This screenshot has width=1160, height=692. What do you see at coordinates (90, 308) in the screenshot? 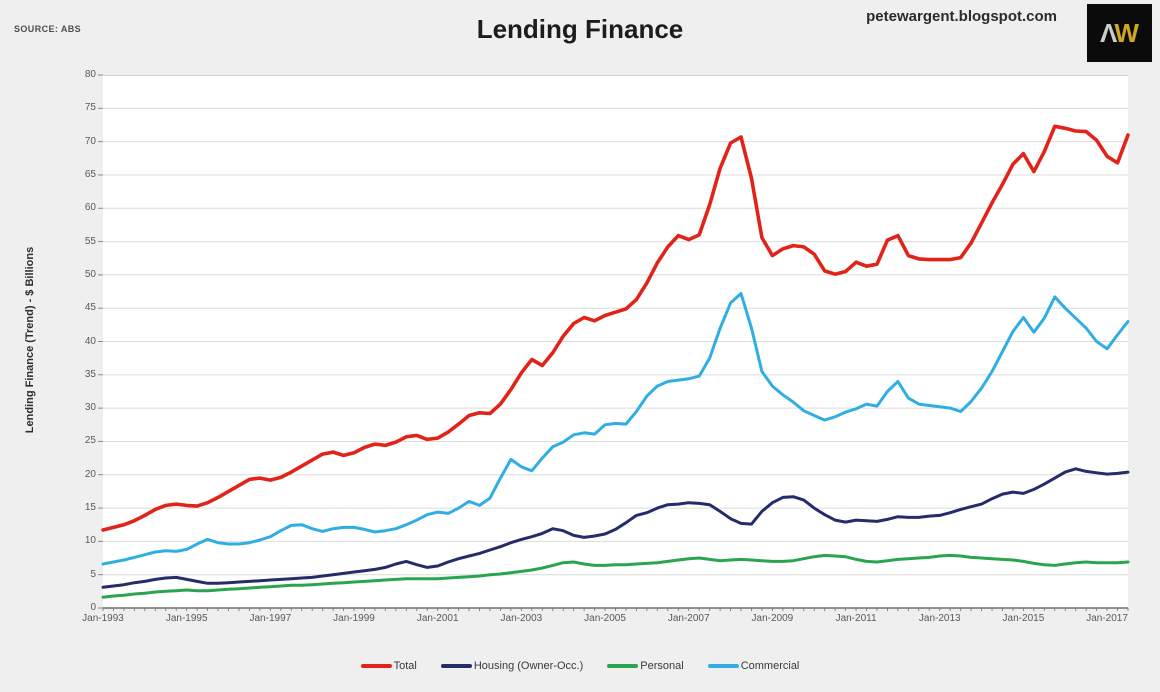
I see `y-tick-label: 45` at bounding box center [90, 308].